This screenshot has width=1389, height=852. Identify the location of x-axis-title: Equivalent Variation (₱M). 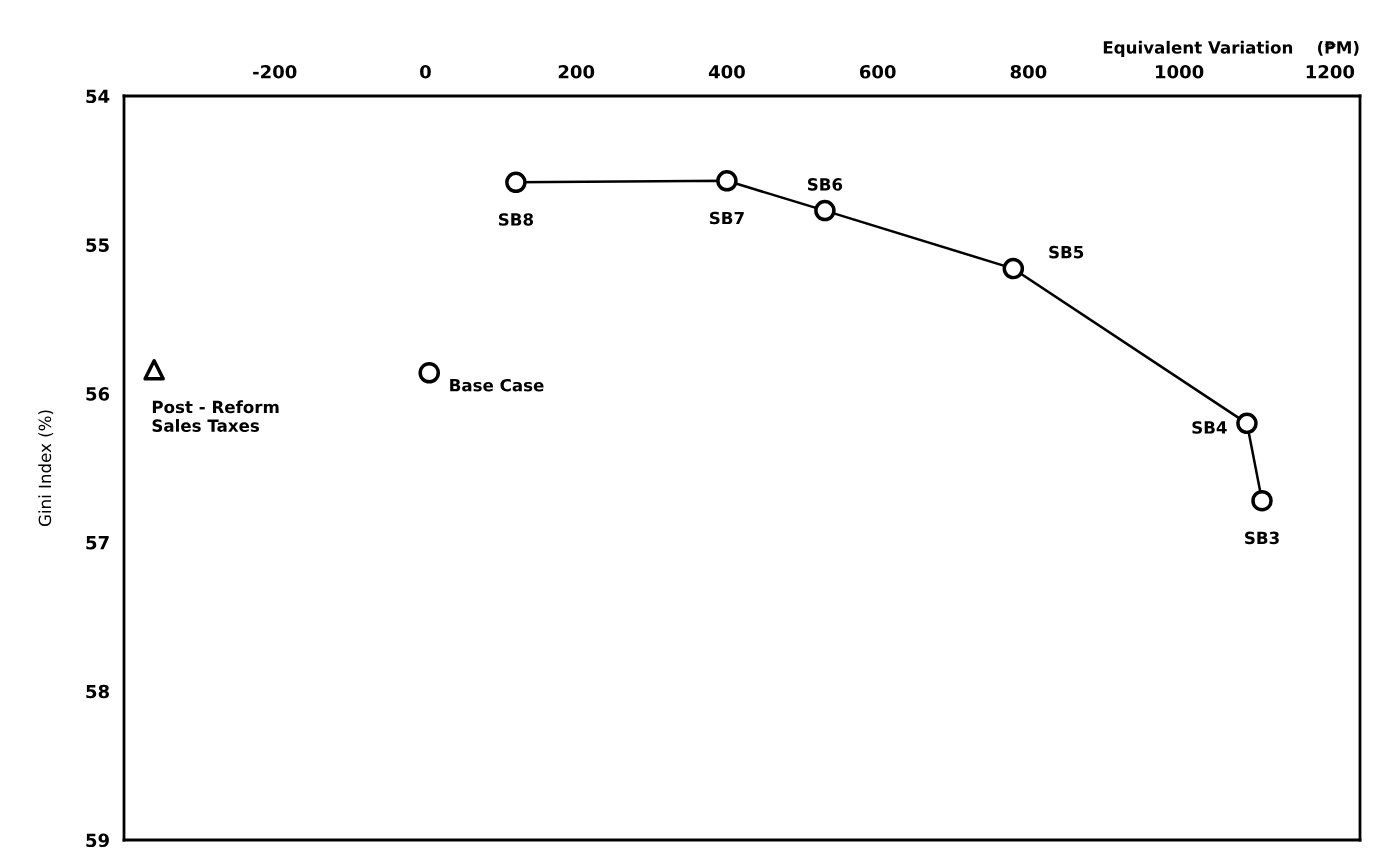
(1231, 48).